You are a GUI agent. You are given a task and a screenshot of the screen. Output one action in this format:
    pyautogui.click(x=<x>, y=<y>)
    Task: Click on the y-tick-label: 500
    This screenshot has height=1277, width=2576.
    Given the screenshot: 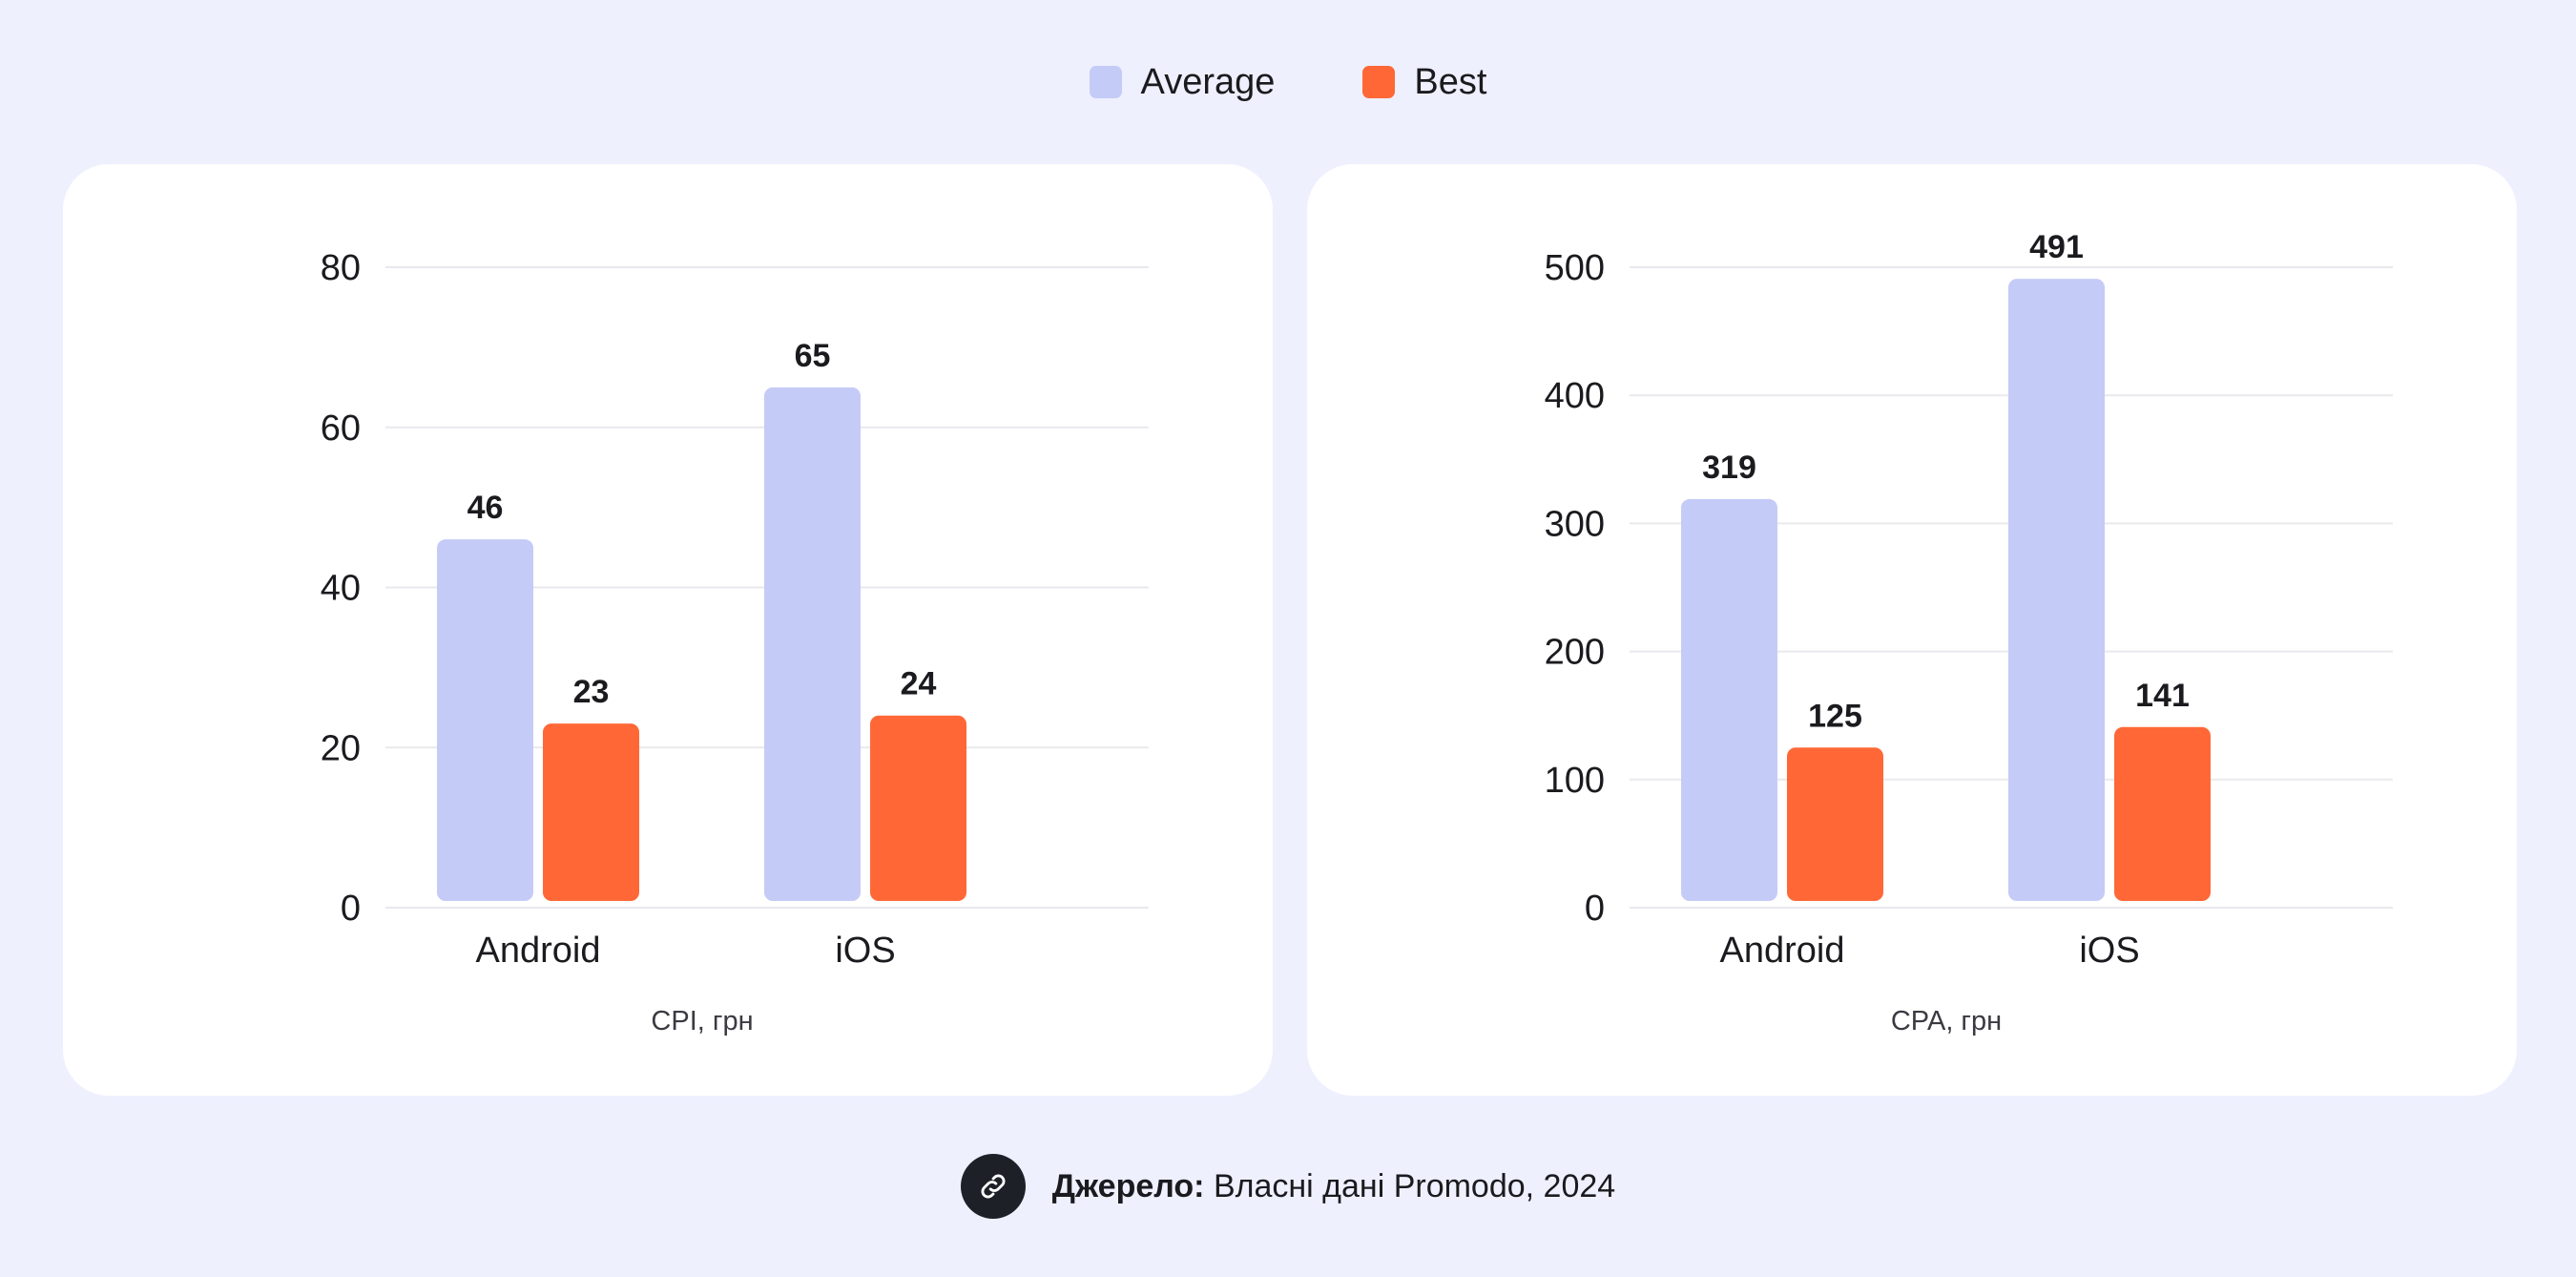 What is the action you would take?
    pyautogui.click(x=1575, y=268)
    